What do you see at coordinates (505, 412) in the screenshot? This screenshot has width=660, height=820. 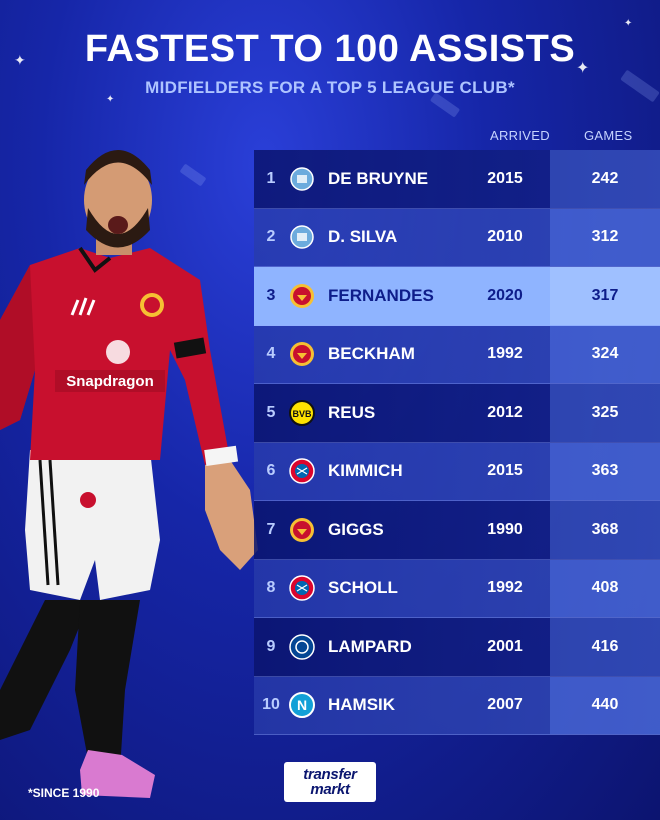 I see `arrived-year: 2012` at bounding box center [505, 412].